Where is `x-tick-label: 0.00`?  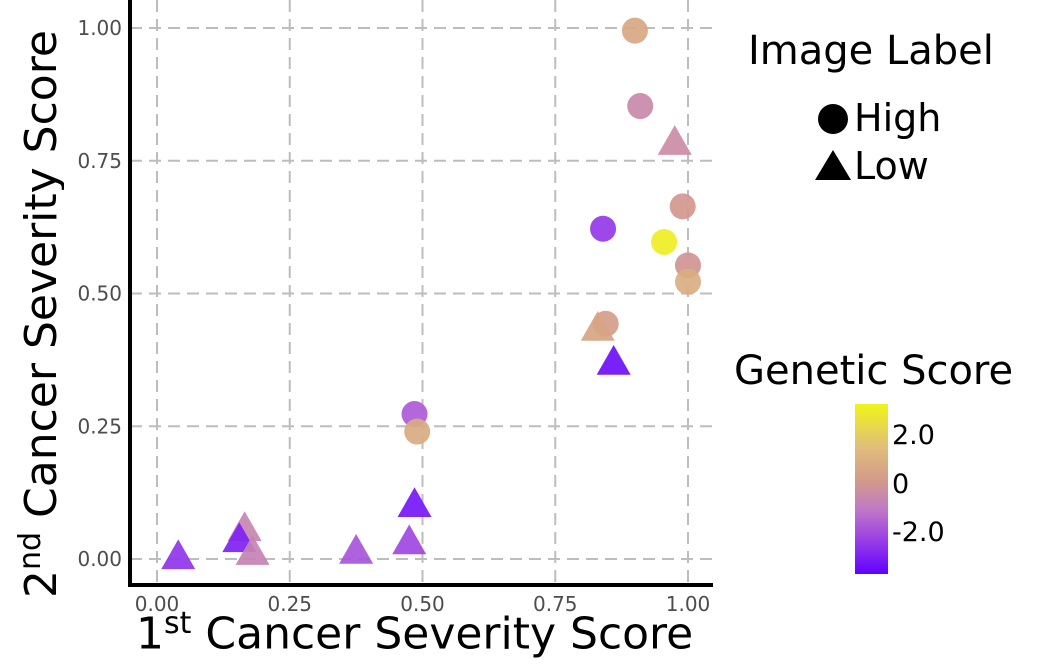
x-tick-label: 0.00 is located at coordinates (157, 604).